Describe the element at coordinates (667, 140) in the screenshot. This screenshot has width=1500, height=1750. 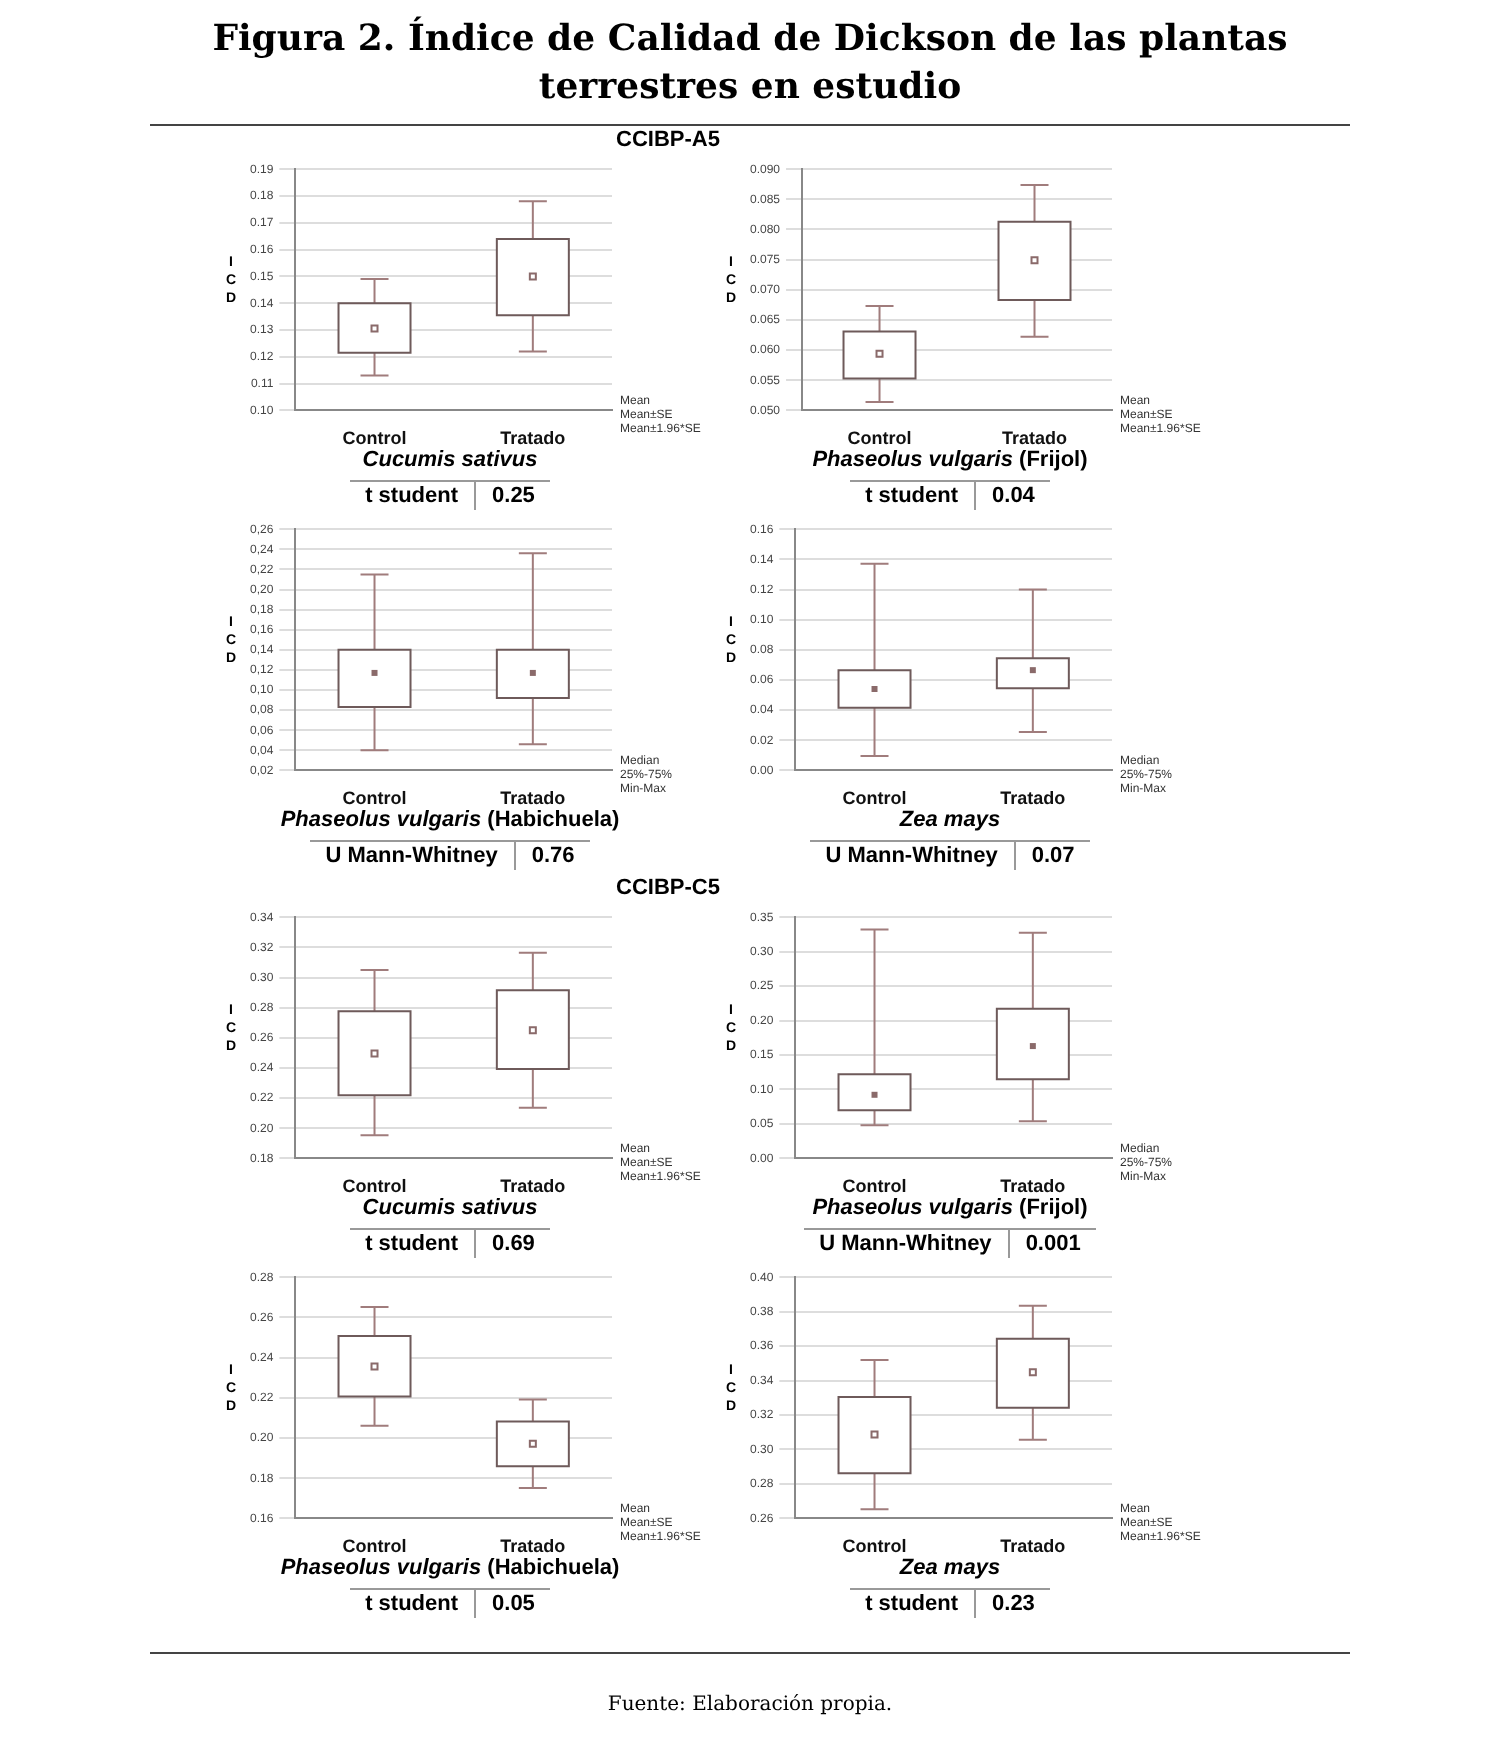
I see `text: CCIBP-A5` at that location.